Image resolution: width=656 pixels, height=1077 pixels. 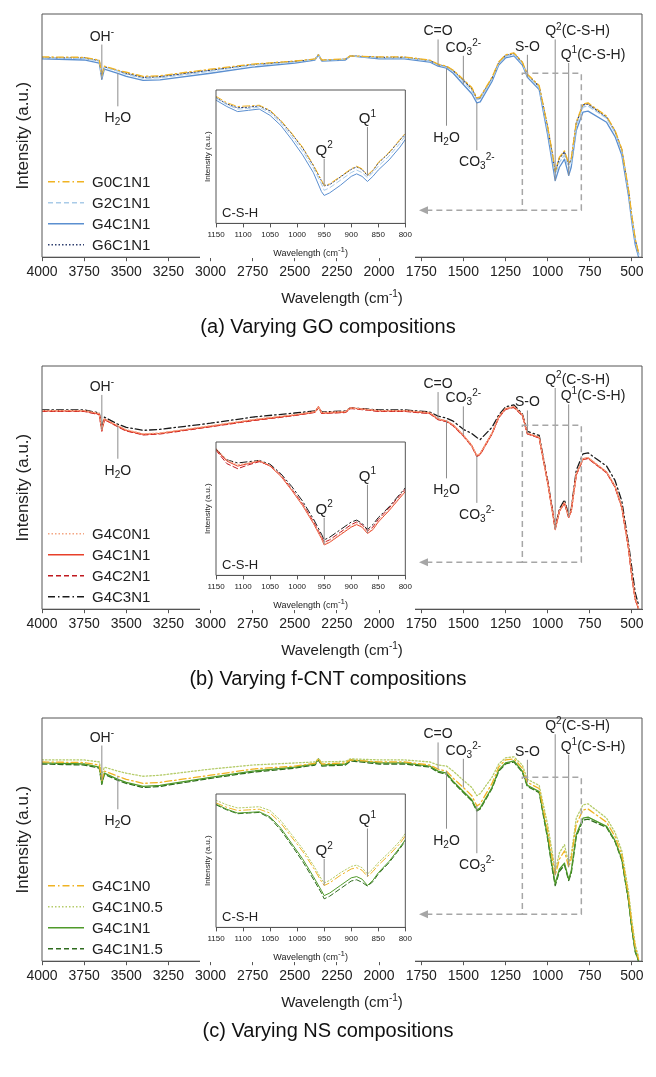 I want to click on legend-label: G2C1N1, so click(x=121, y=202).